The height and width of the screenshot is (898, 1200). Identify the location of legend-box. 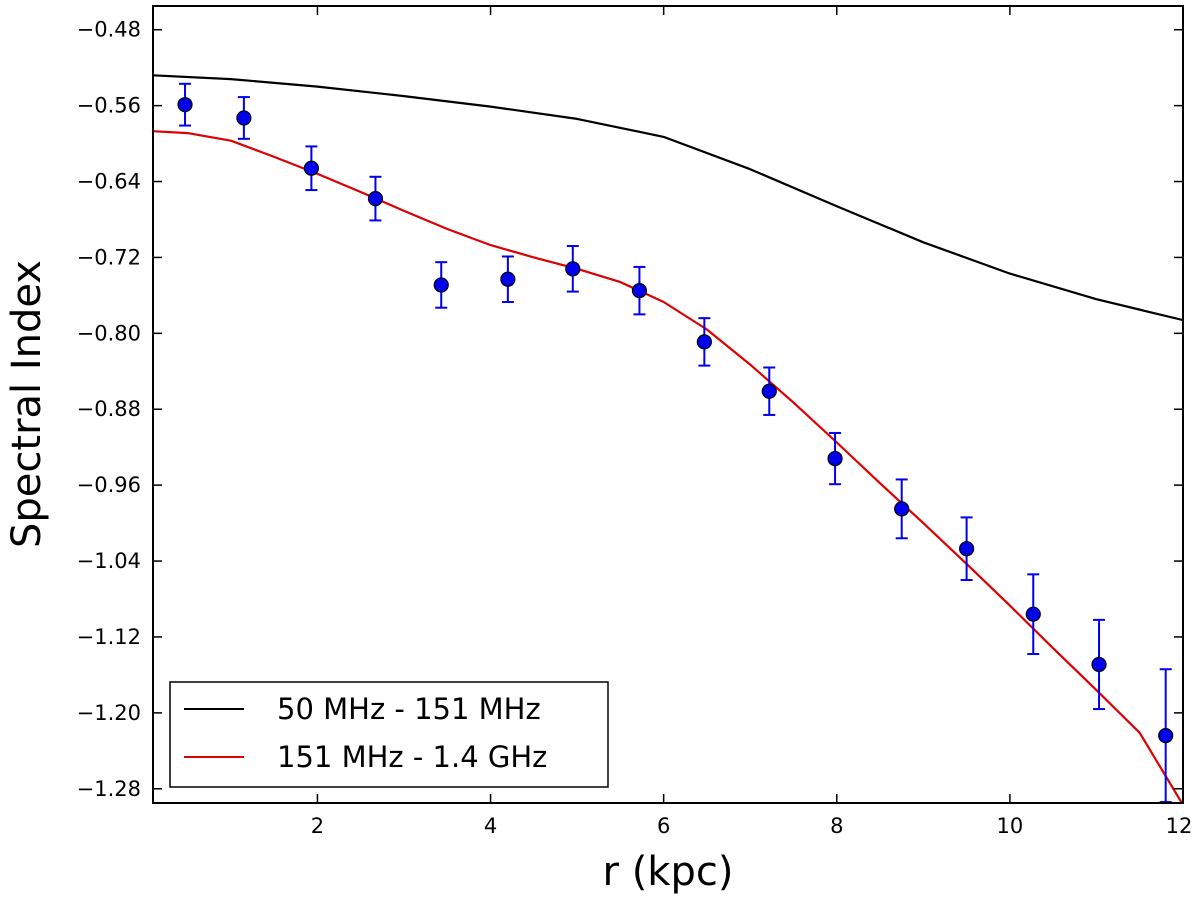
(389, 734).